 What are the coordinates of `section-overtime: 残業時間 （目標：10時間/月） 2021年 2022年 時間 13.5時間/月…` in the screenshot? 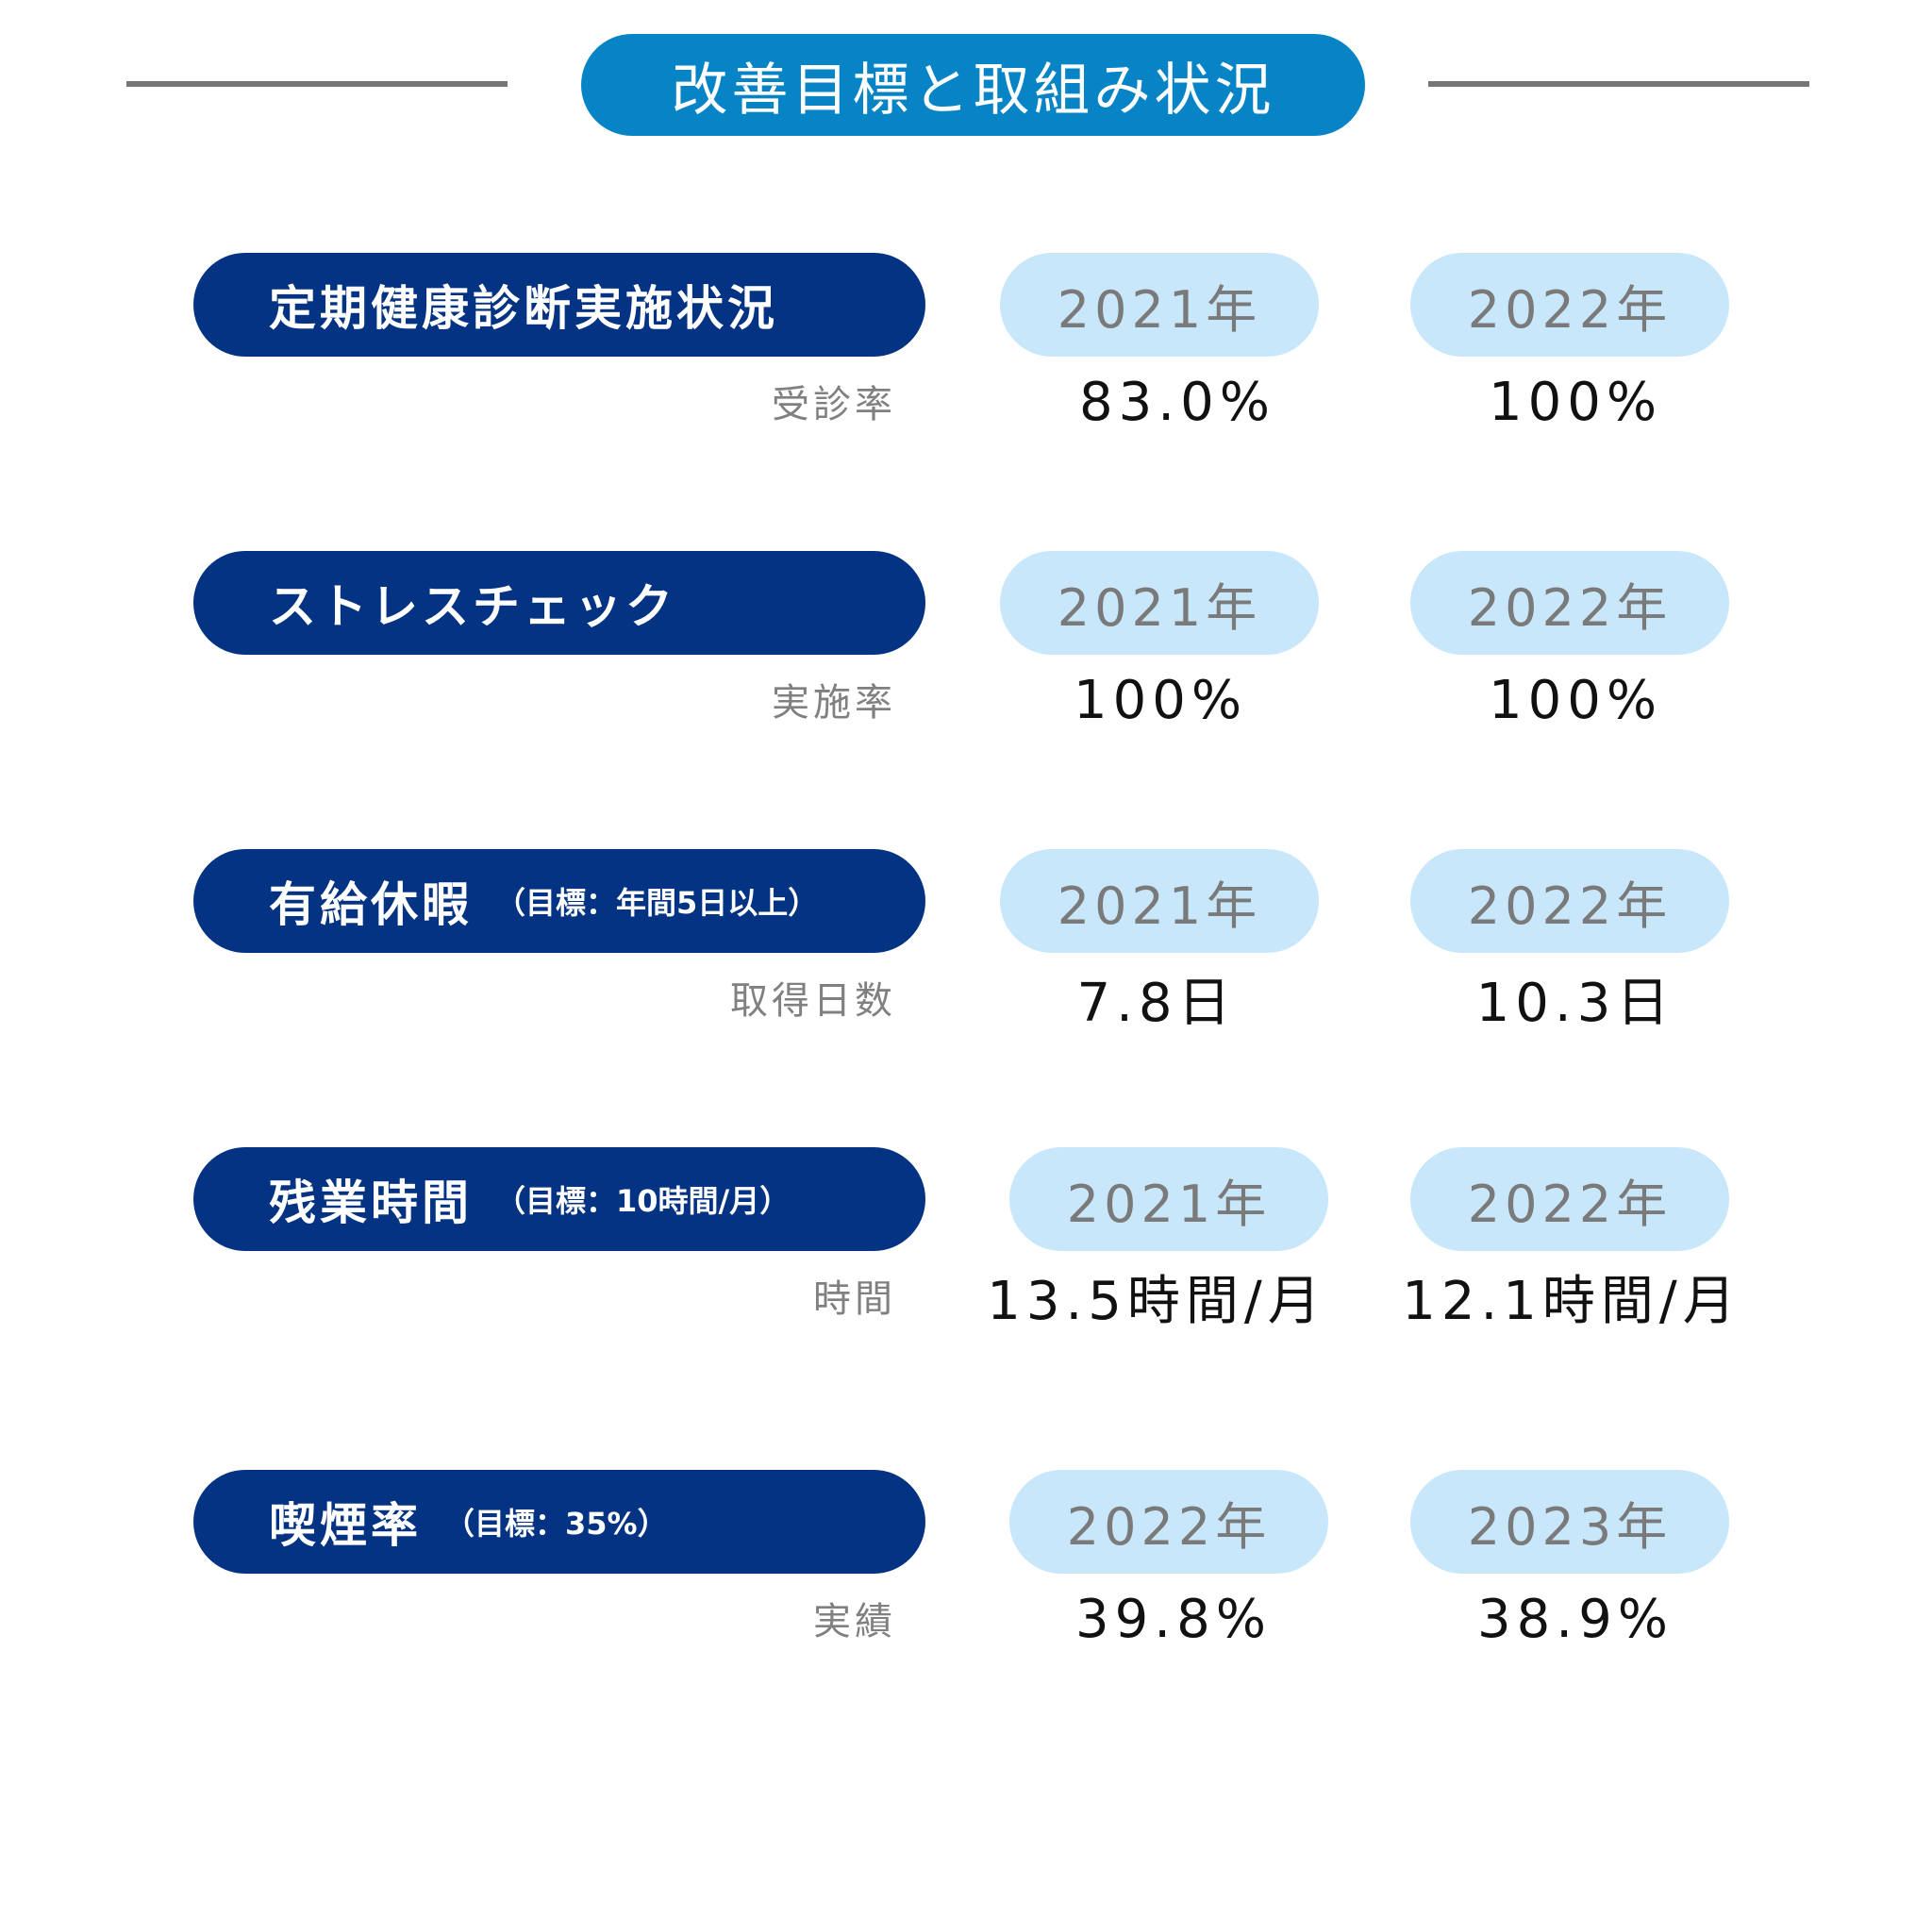 It's located at (966, 1260).